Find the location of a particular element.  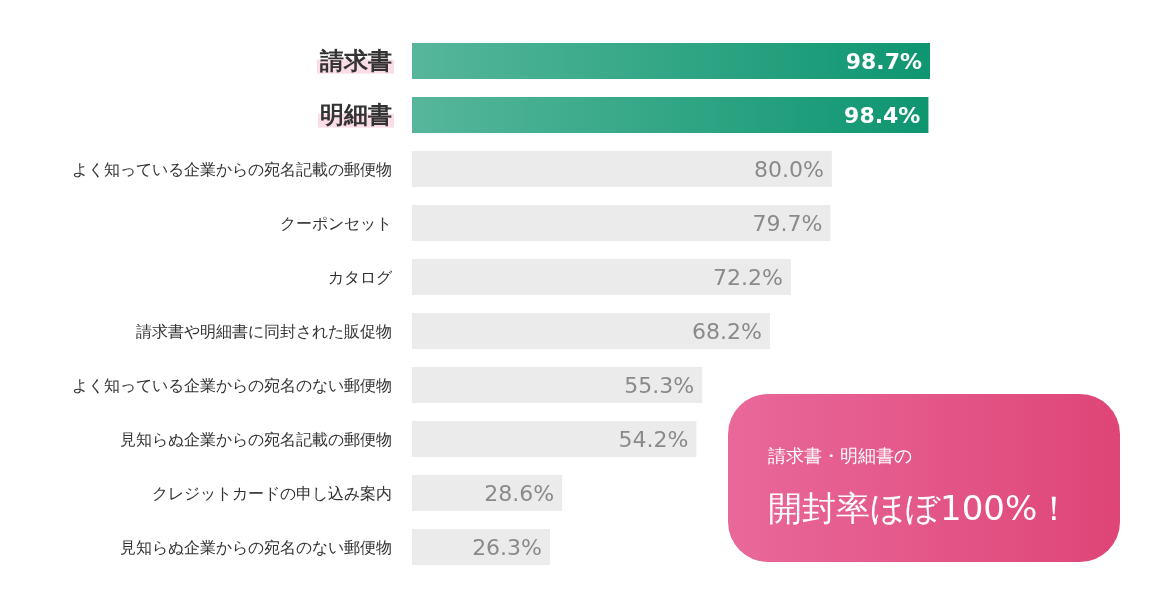

y-tick-label: クレジットカードの申し込み案内 is located at coordinates (272, 493).